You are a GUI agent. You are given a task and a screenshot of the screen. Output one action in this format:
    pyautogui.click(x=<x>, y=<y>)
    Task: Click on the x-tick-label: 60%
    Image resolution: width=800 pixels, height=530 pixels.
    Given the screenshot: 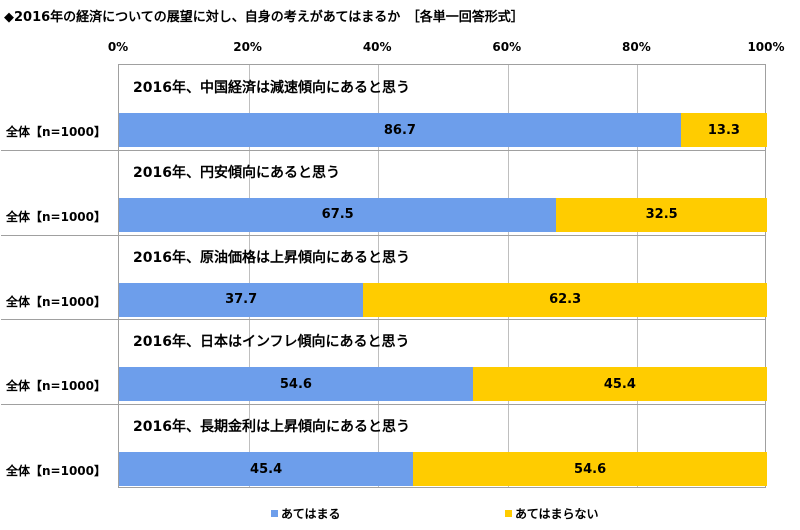 What is the action you would take?
    pyautogui.click(x=507, y=47)
    